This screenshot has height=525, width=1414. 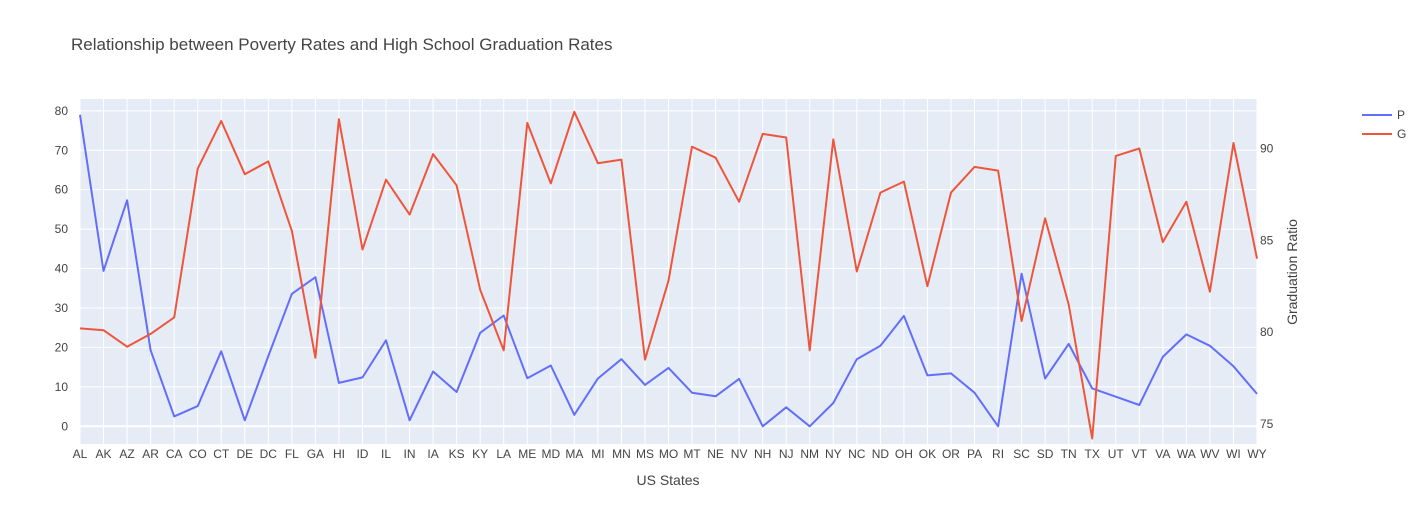 I want to click on y2-tick-label: 80, so click(x=1267, y=332).